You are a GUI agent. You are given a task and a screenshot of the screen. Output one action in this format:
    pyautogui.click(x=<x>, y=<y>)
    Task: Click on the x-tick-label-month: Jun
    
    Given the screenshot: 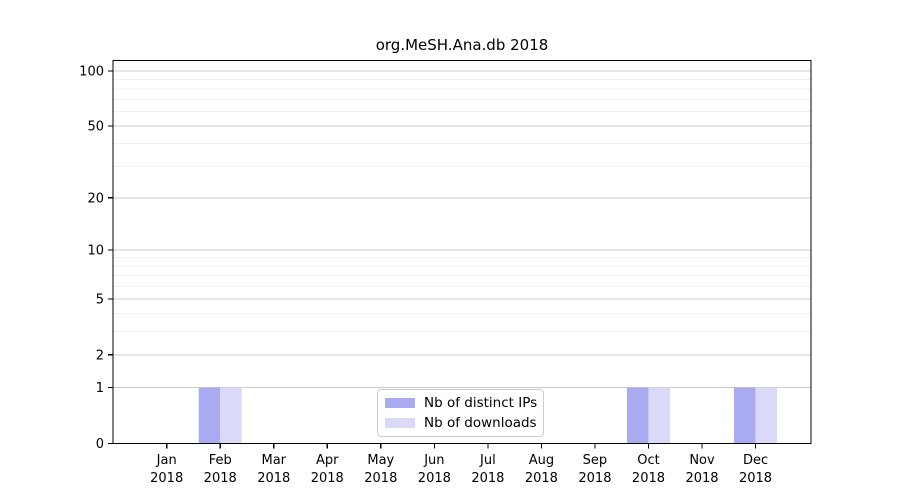 What is the action you would take?
    pyautogui.click(x=433, y=460)
    